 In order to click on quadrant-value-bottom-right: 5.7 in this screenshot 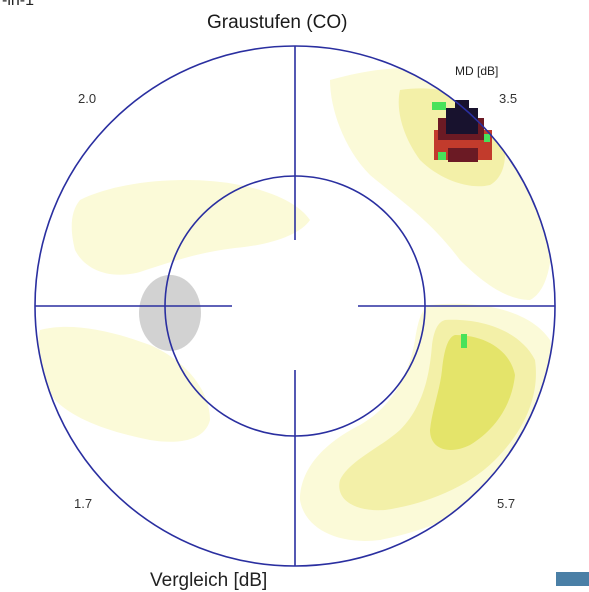, I will do `click(506, 503)`.